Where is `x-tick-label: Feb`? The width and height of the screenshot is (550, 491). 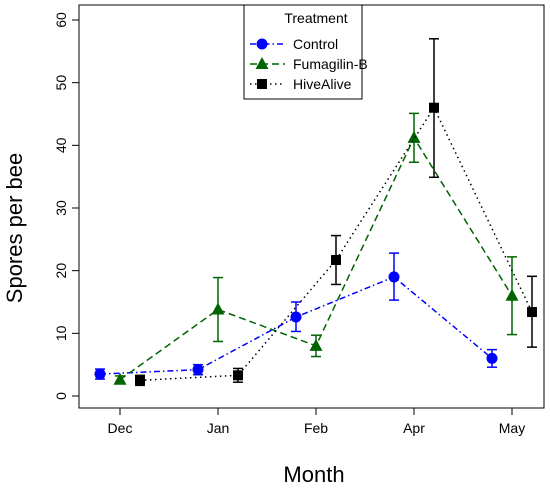 x-tick-label: Feb is located at coordinates (316, 428).